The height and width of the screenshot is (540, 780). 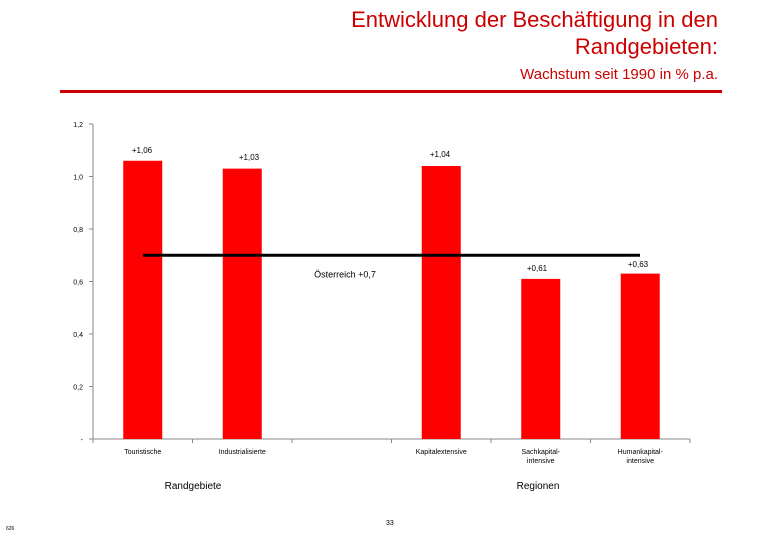 What do you see at coordinates (78, 283) in the screenshot?
I see `y-tick-label: 0,6` at bounding box center [78, 283].